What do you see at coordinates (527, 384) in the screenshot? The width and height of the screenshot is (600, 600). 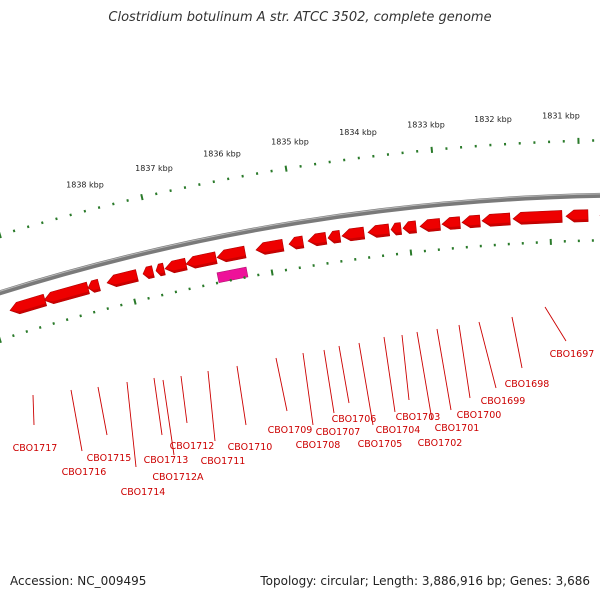 I see `gene-label: CBO1698` at bounding box center [527, 384].